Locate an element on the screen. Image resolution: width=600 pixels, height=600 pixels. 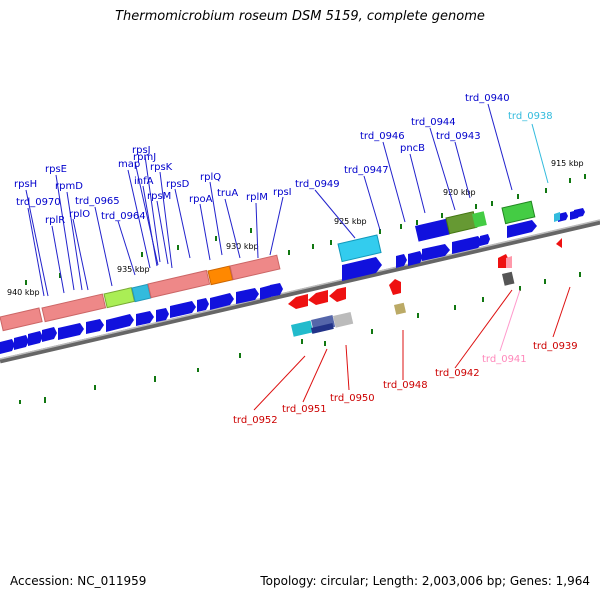
gene-label: trd_0949 is located at coordinates (317, 184).